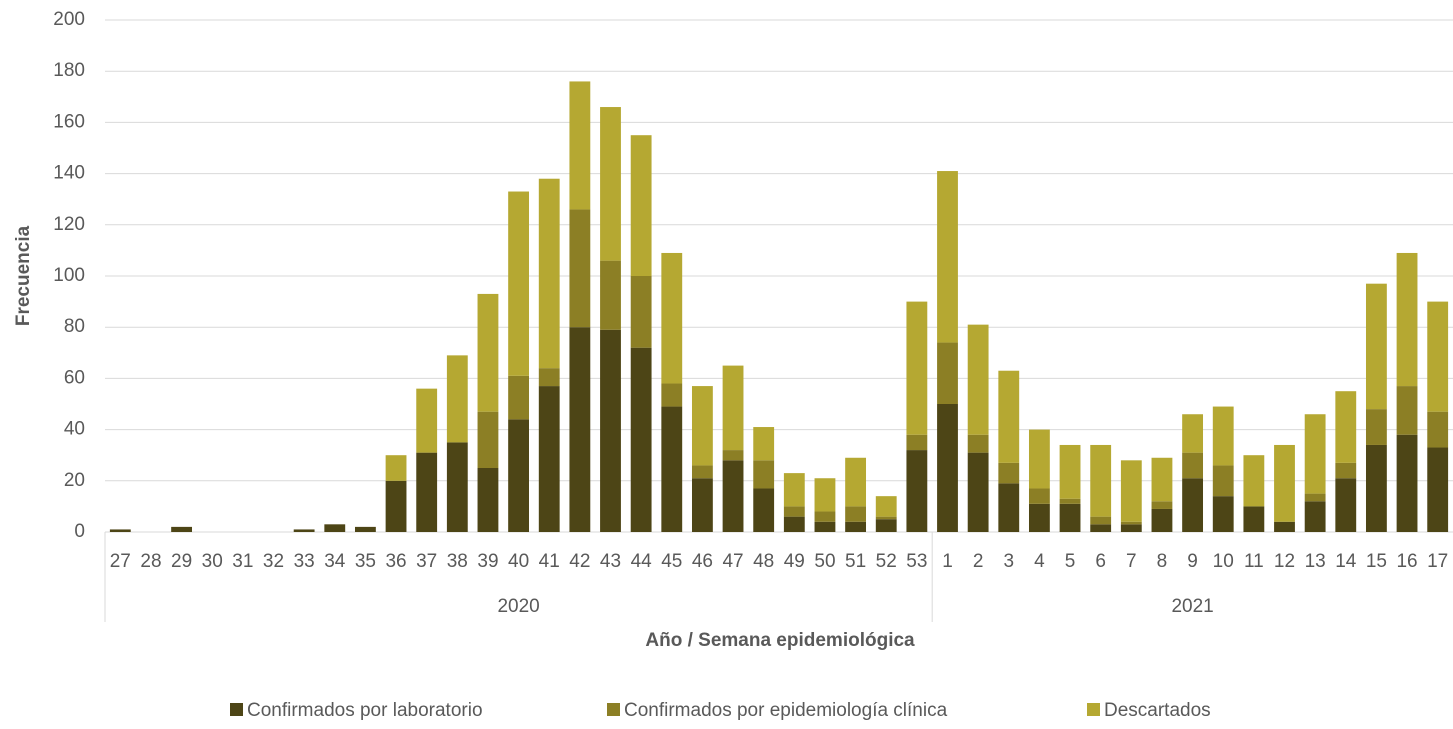  Describe the element at coordinates (304, 561) in the screenshot. I see `x-tick-label: 33` at that location.